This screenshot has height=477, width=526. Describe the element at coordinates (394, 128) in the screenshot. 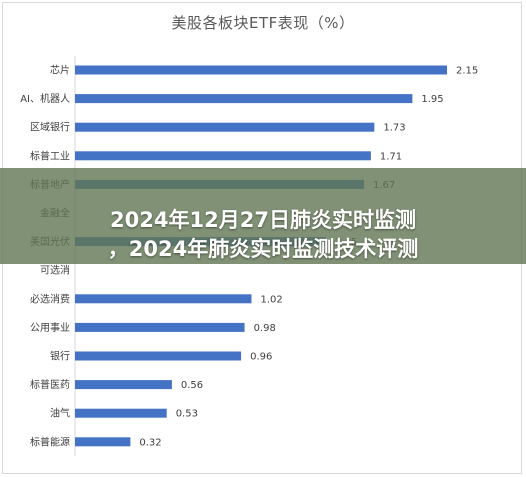

I see `value-label: 1.73` at that location.